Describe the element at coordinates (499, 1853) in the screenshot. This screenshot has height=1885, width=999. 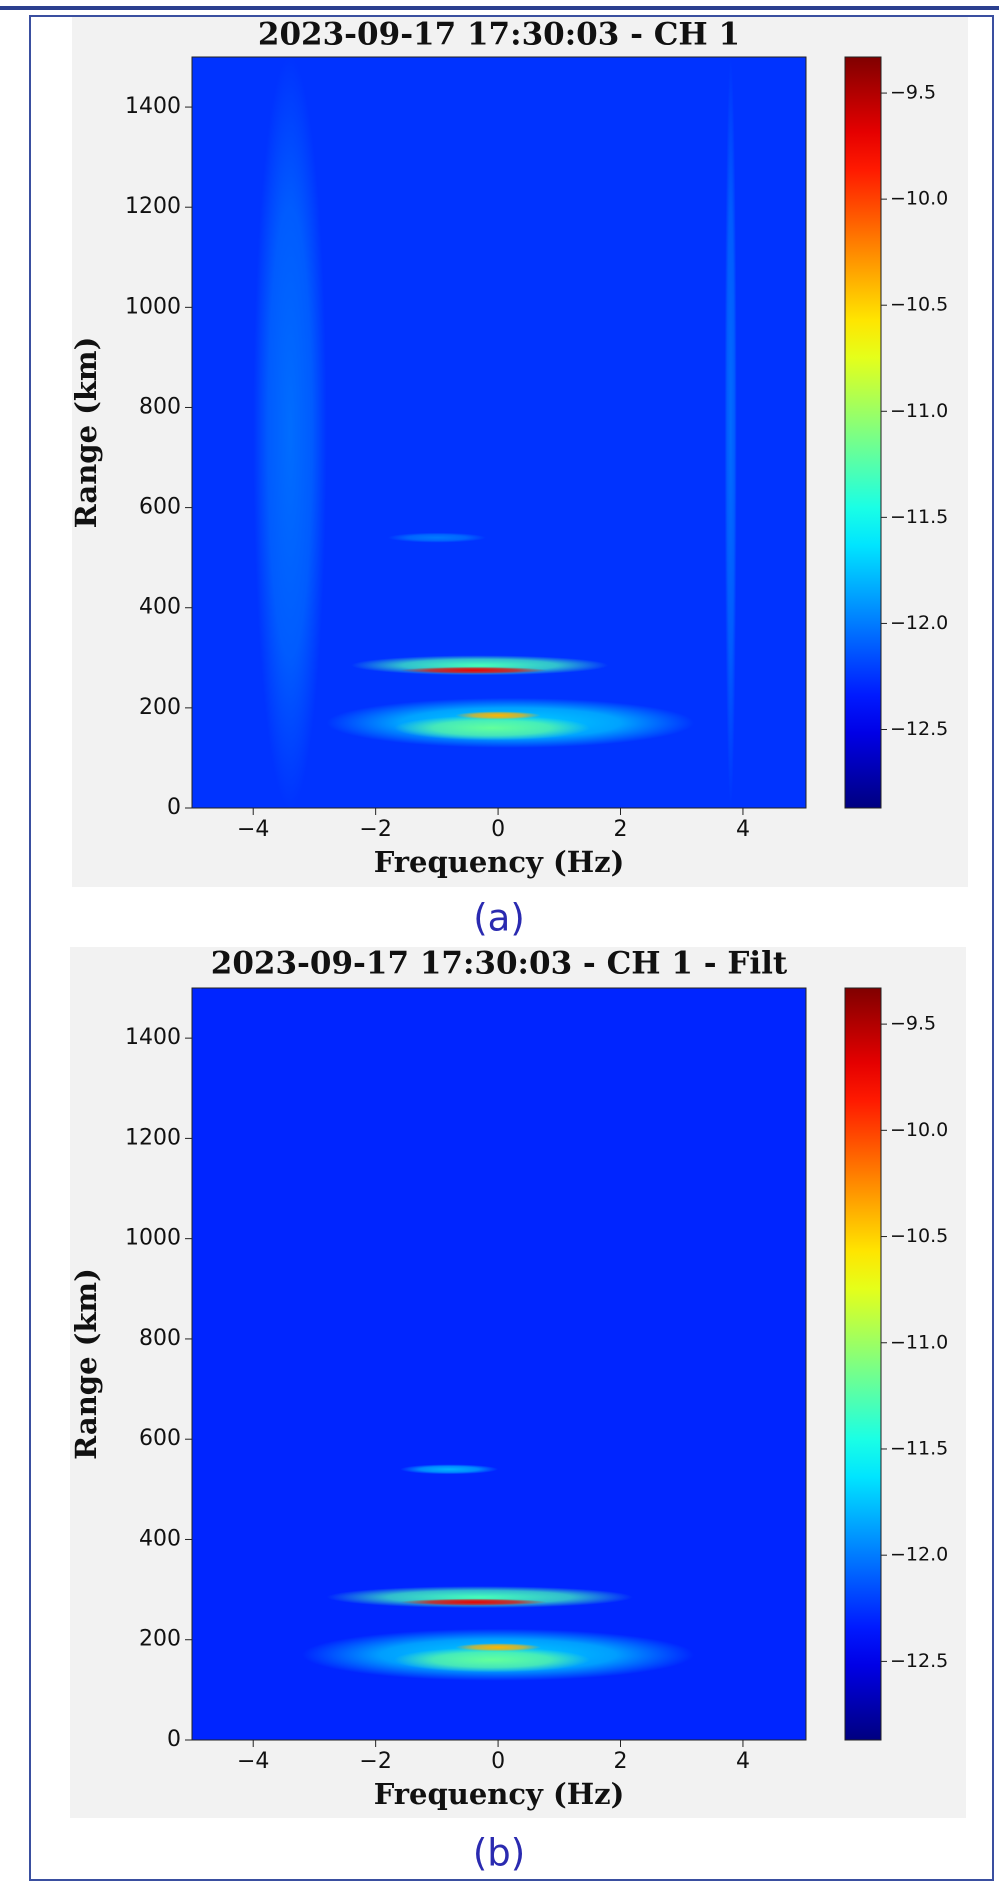
I see `caption: (b)` at that location.